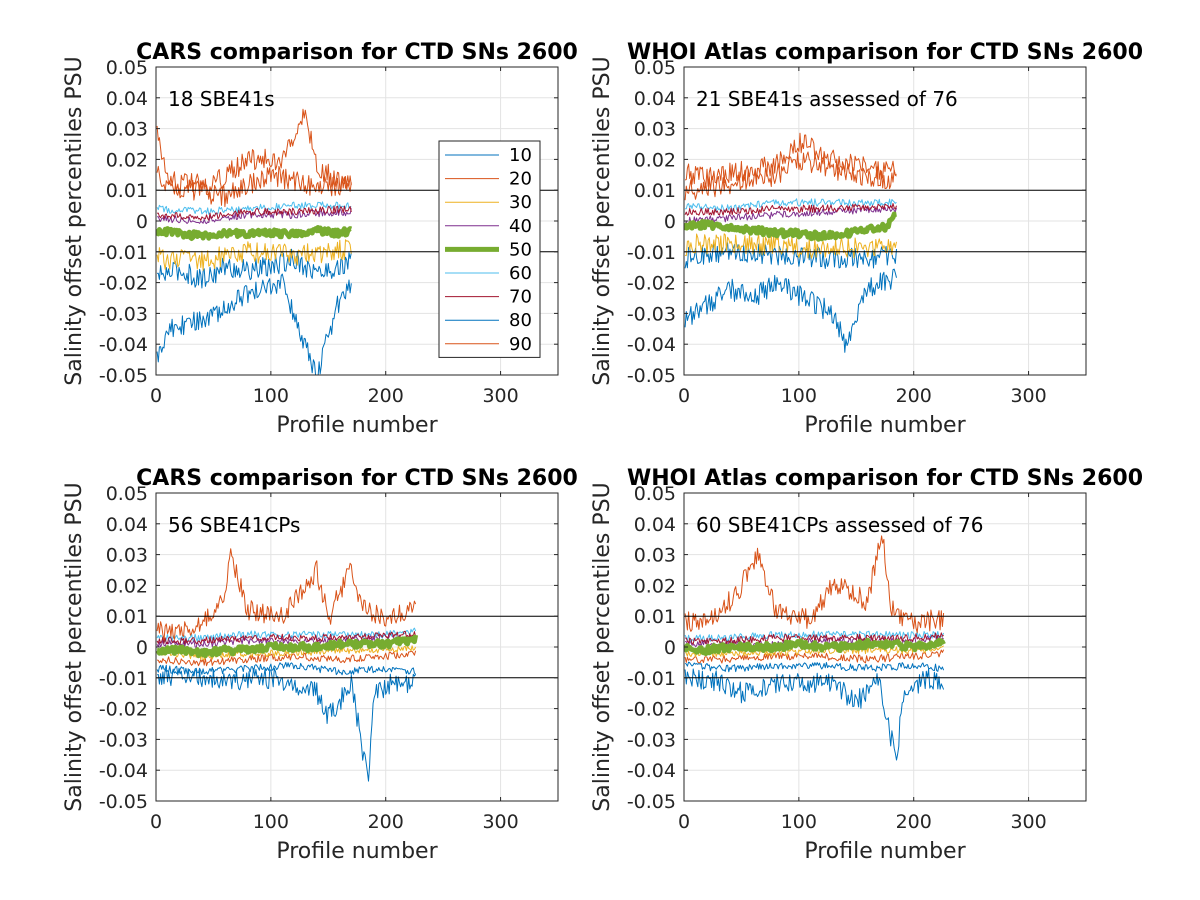 This screenshot has width=1200, height=900. Describe the element at coordinates (520, 249) in the screenshot. I see `legend-label-50: 50` at that location.